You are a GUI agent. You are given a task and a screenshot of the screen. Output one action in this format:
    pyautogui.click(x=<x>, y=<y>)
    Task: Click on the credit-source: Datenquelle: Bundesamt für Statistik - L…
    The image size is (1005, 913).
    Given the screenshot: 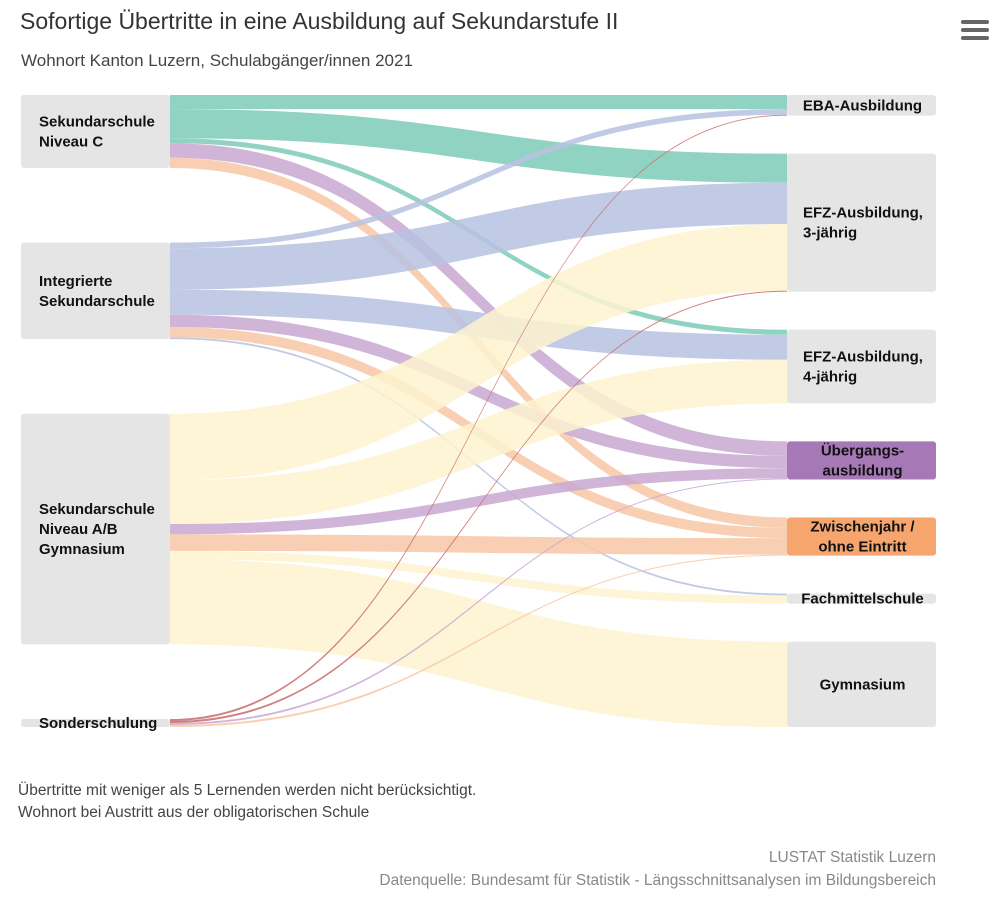 What is the action you would take?
    pyautogui.click(x=657, y=880)
    